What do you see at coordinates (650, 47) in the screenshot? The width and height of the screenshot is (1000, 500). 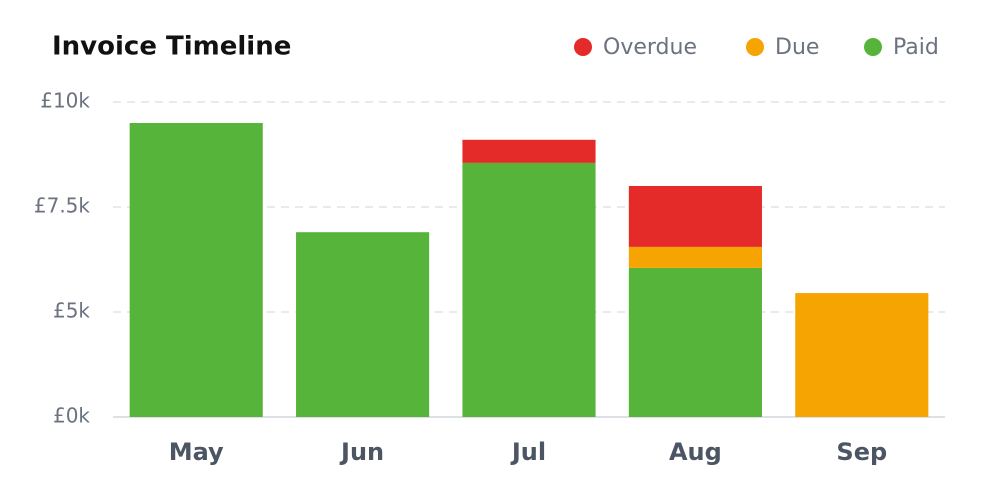 I see `legend-label: Overdue` at bounding box center [650, 47].